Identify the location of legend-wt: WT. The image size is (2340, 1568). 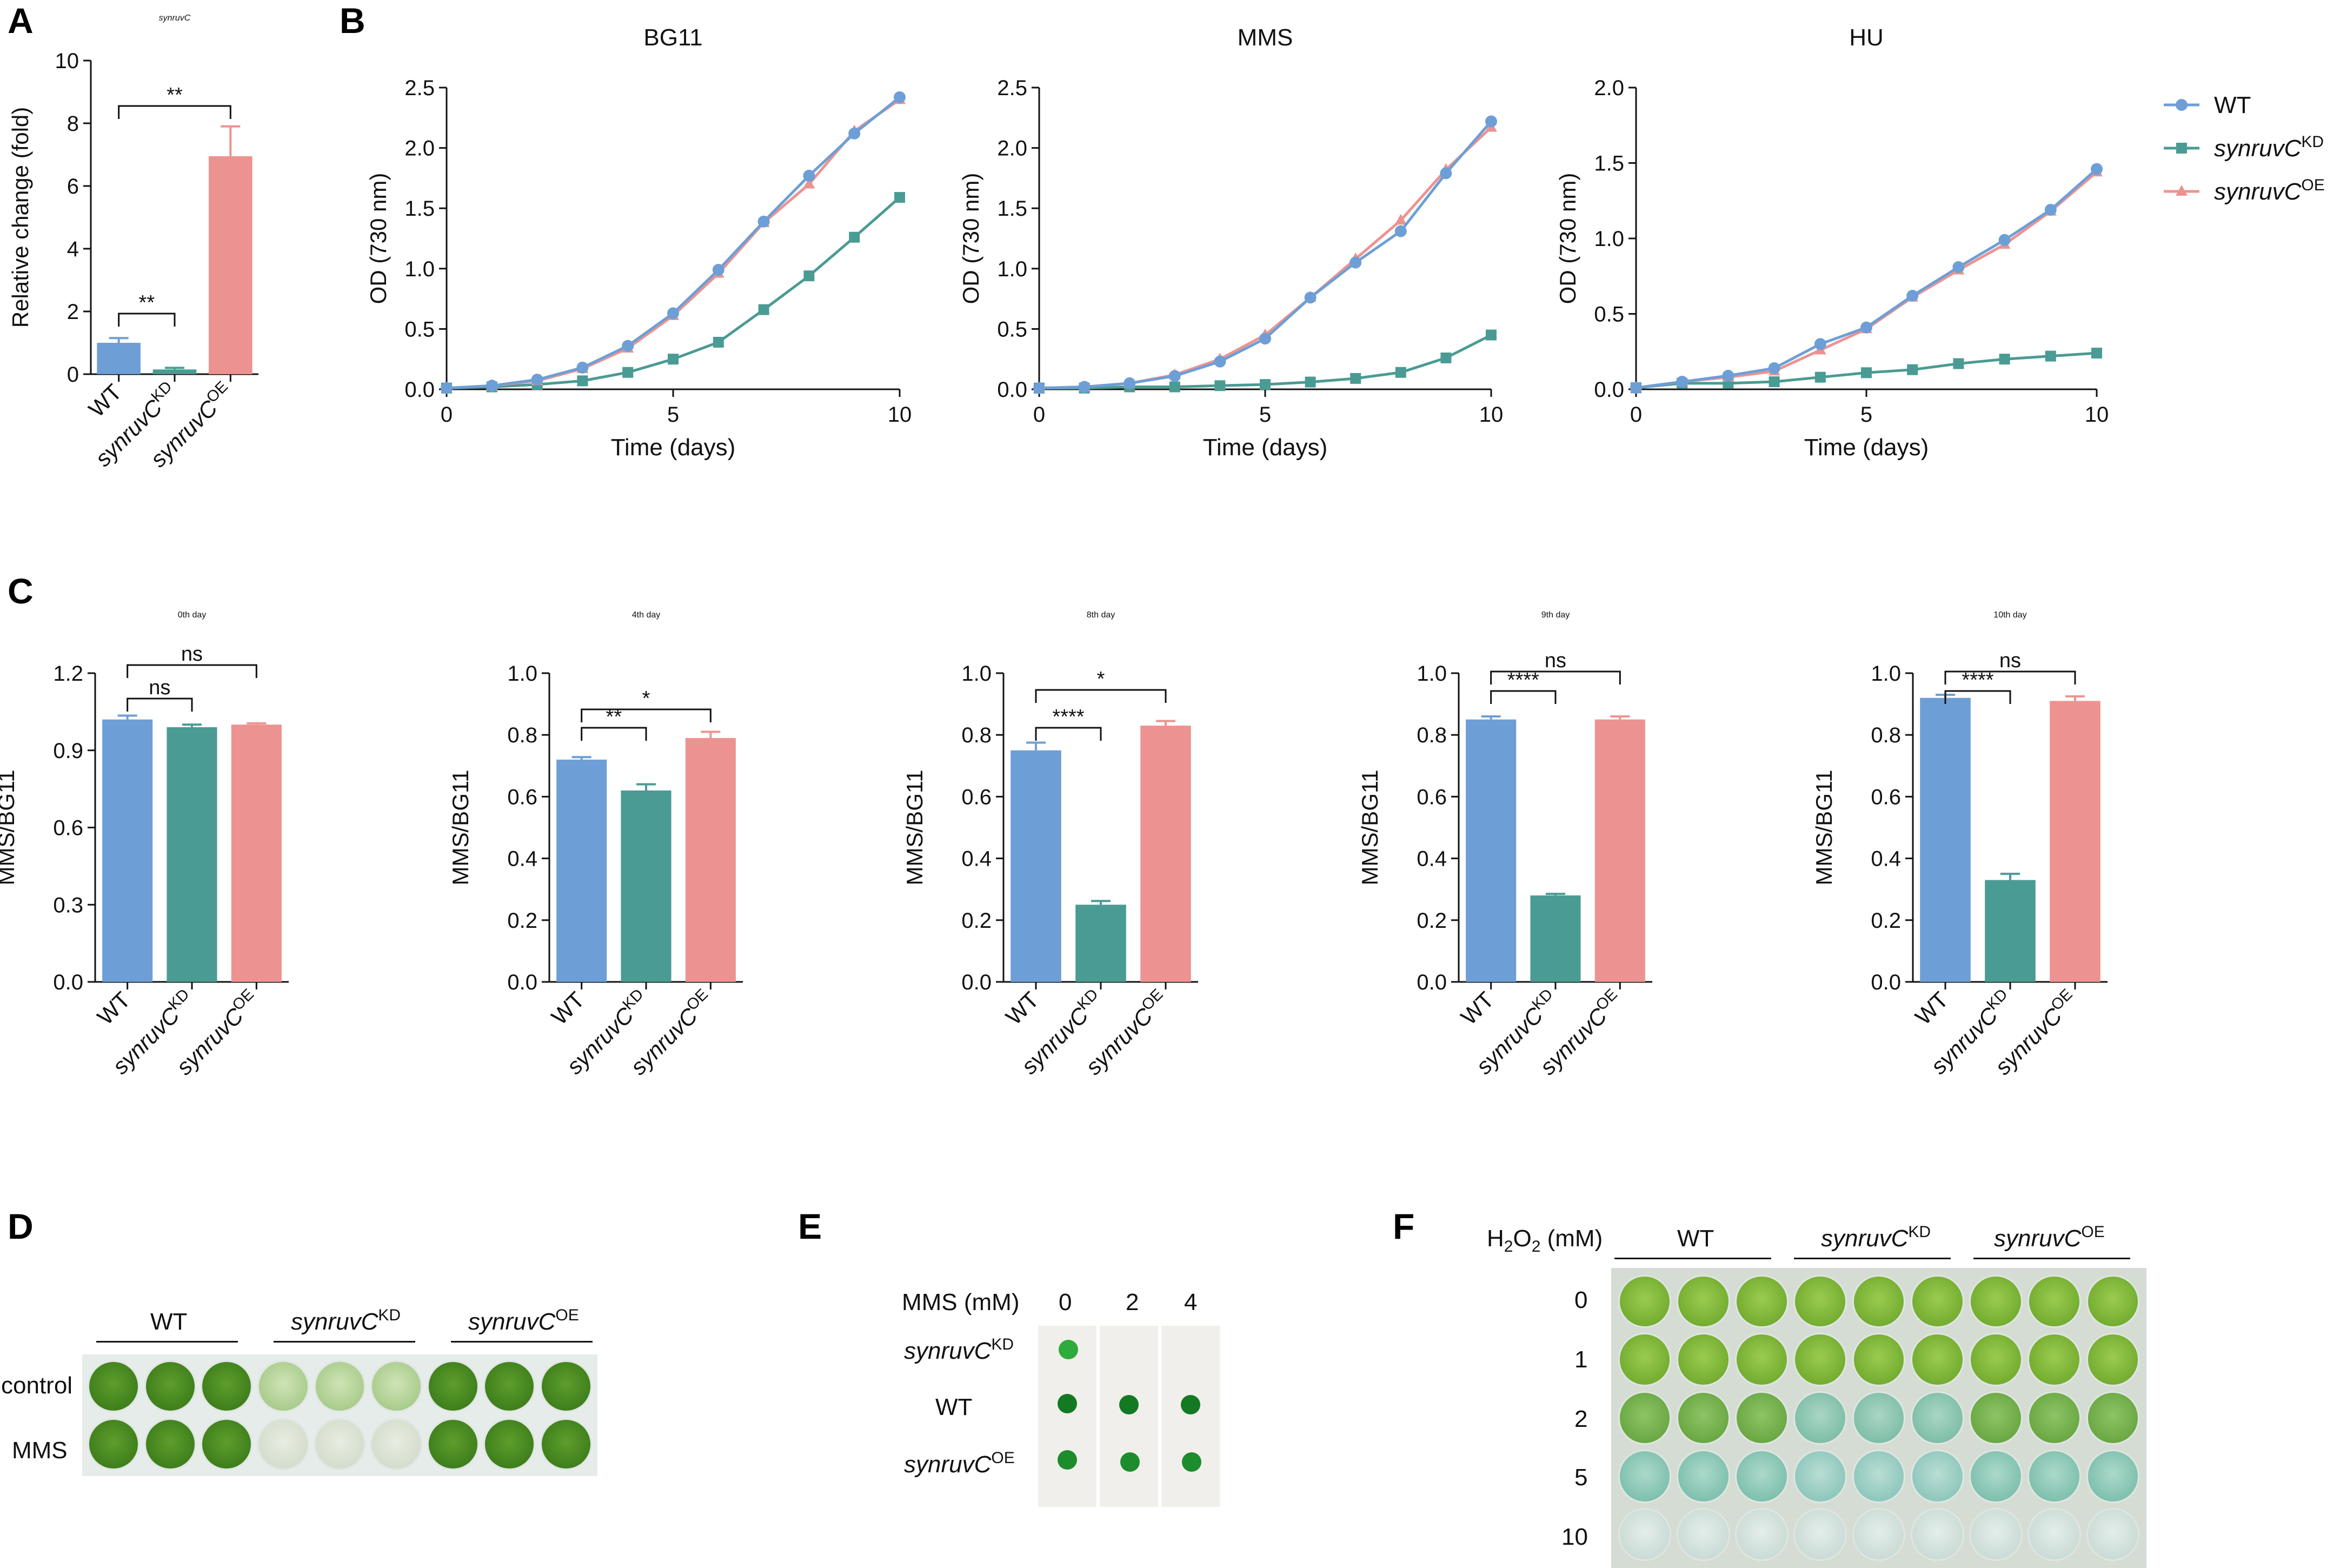
(2232, 105).